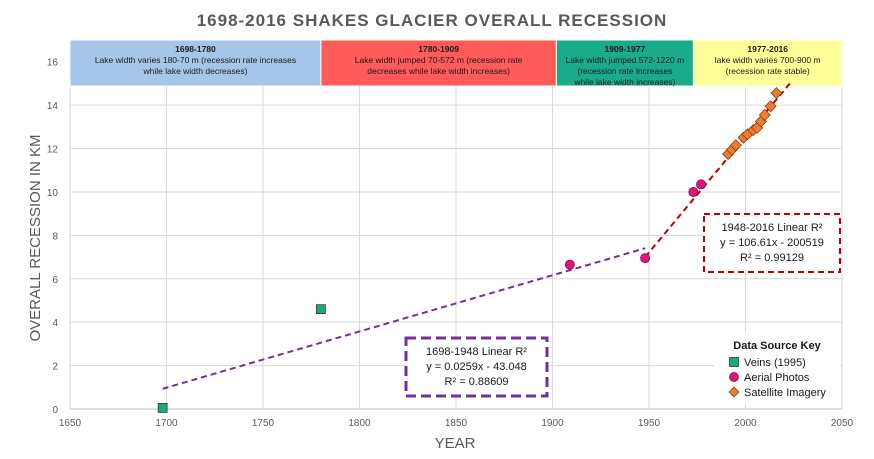 The image size is (874, 459). Describe the element at coordinates (777, 346) in the screenshot. I see `legend-title: Data Source Key` at that location.